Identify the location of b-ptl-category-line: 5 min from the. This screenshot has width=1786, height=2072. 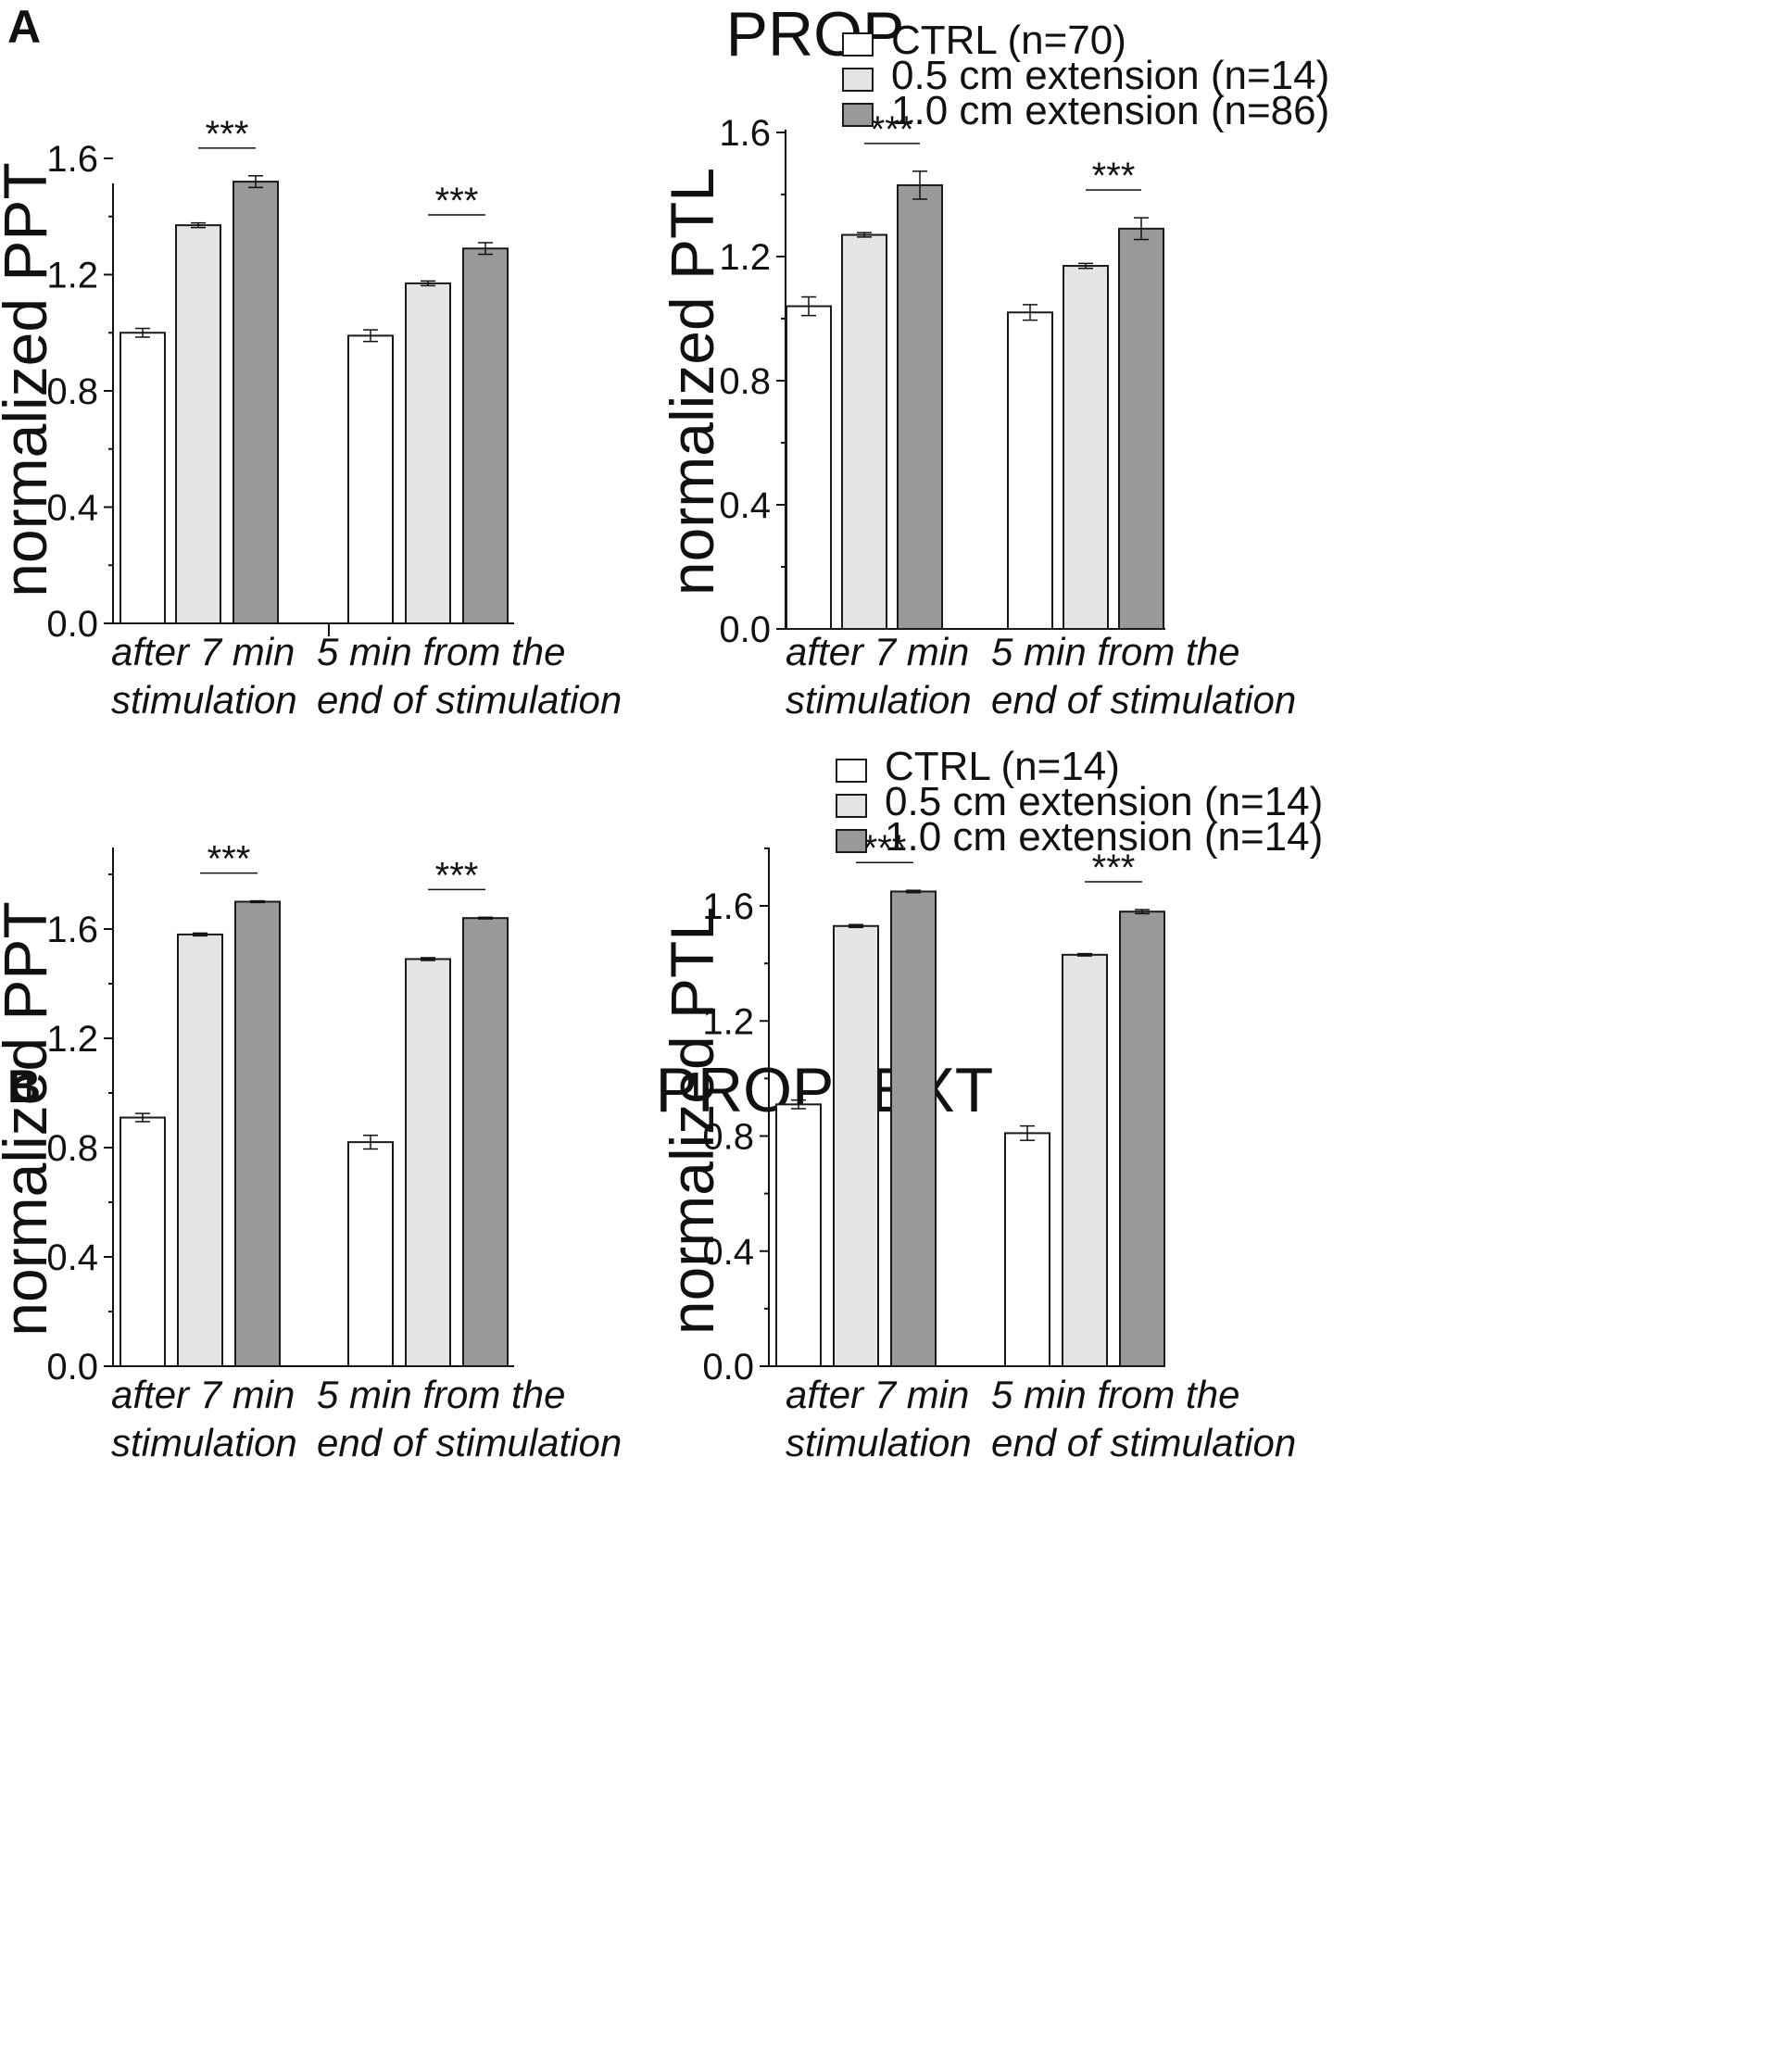
(1115, 1394).